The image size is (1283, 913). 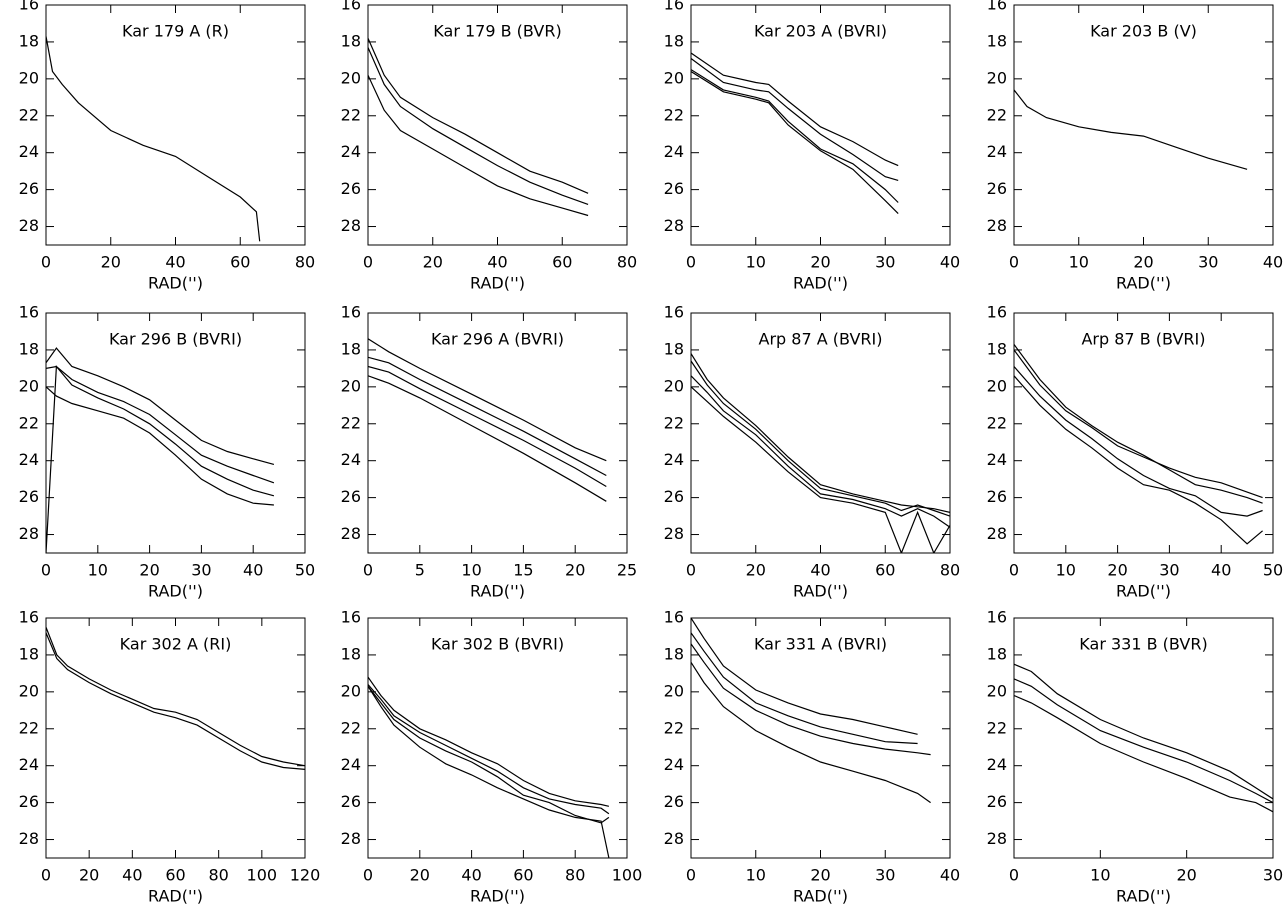 What do you see at coordinates (821, 339) in the screenshot?
I see `panel-title: Arp 87 A (BVRI)` at bounding box center [821, 339].